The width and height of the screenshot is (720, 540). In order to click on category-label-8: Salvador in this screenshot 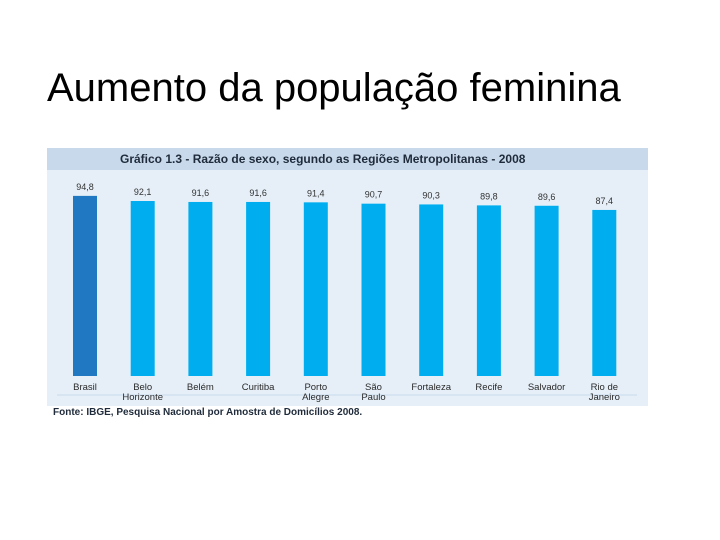, I will do `click(547, 387)`.